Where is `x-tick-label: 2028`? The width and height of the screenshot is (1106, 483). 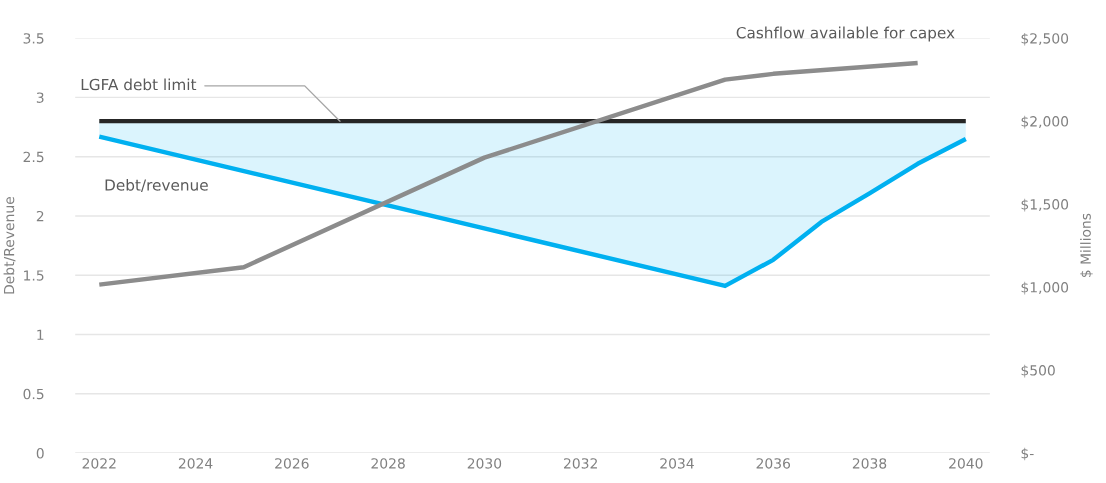 x-tick-label: 2028 is located at coordinates (388, 463).